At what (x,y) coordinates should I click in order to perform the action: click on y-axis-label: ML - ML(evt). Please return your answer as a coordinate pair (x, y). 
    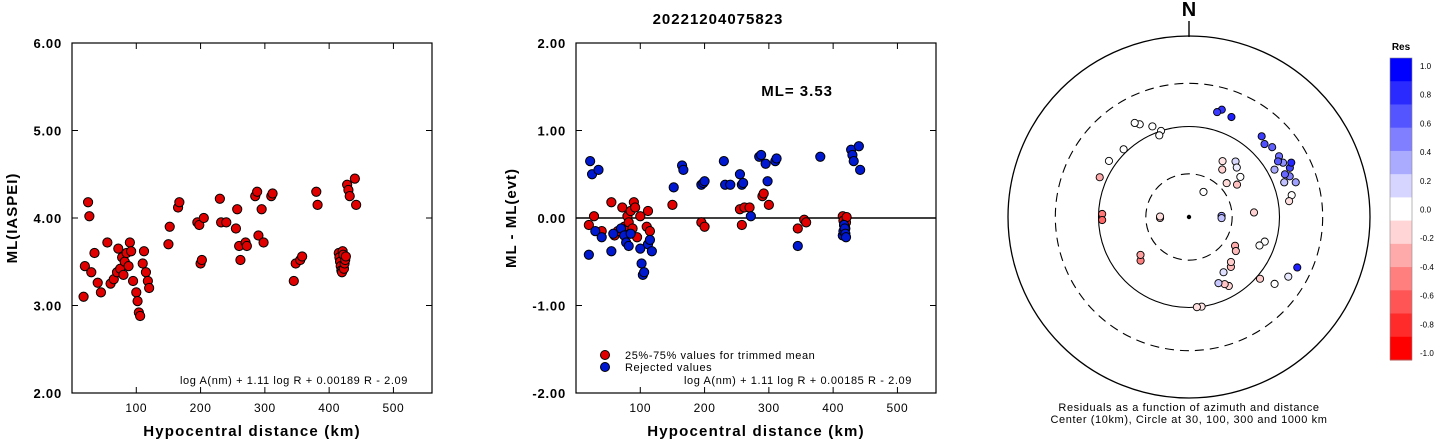
    Looking at the image, I should click on (511, 218).